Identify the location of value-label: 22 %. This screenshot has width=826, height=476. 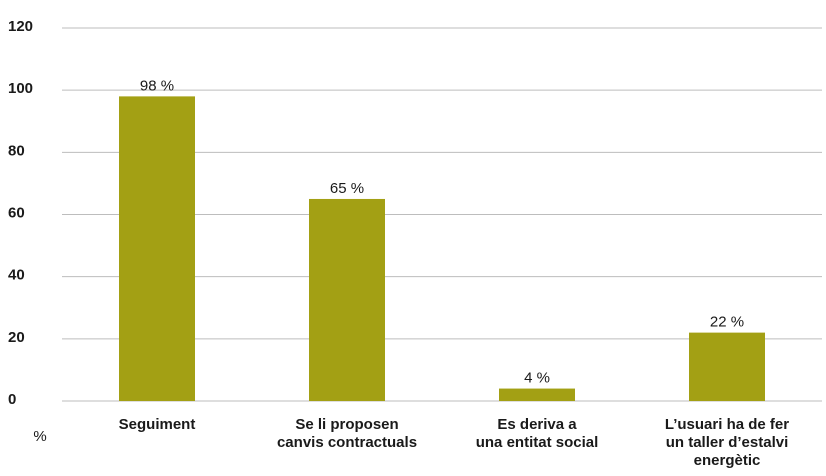
(727, 322).